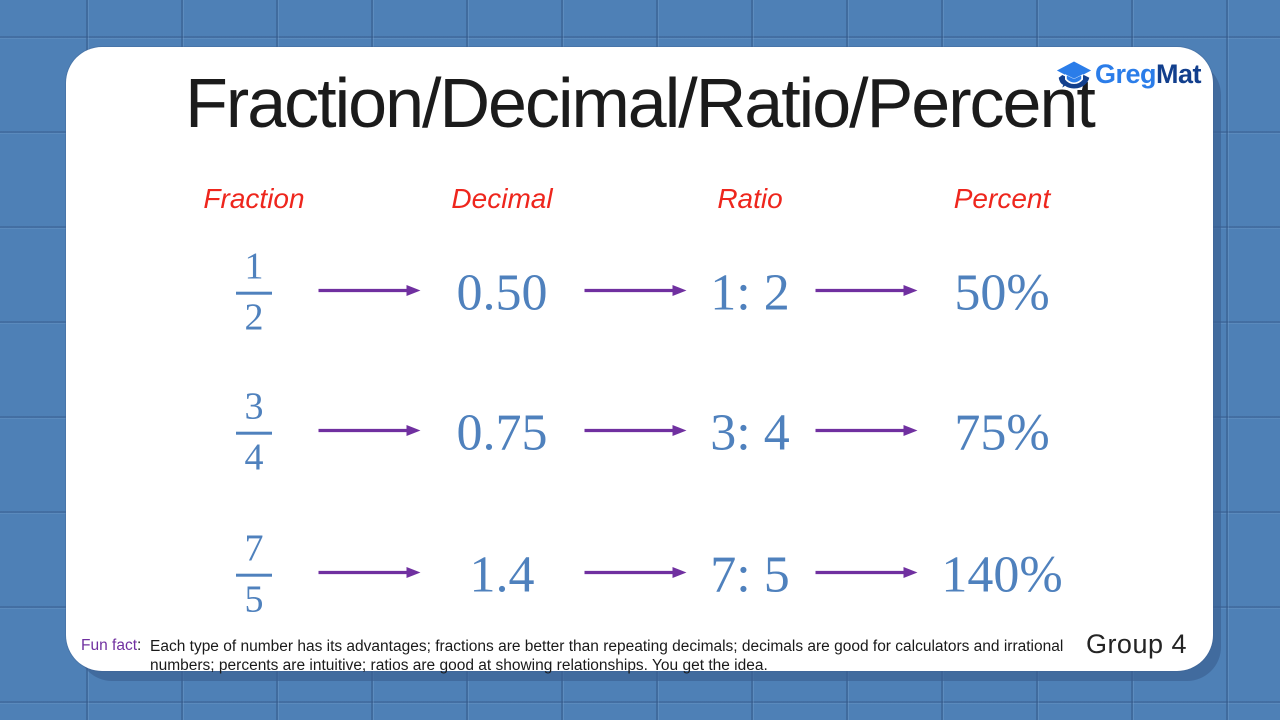 This screenshot has height=720, width=1280. Describe the element at coordinates (254, 548) in the screenshot. I see `fraction-numerator: 7` at that location.